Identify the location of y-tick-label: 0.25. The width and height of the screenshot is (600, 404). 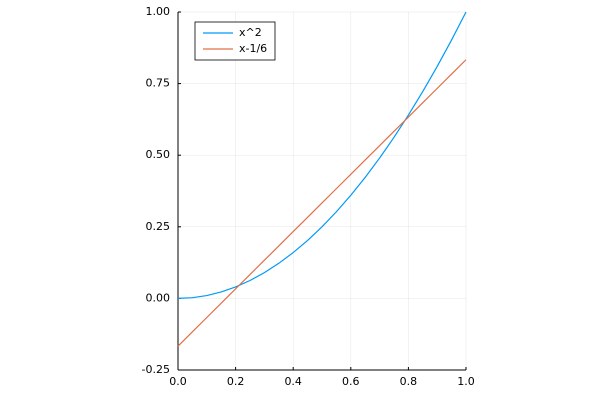
(158, 226).